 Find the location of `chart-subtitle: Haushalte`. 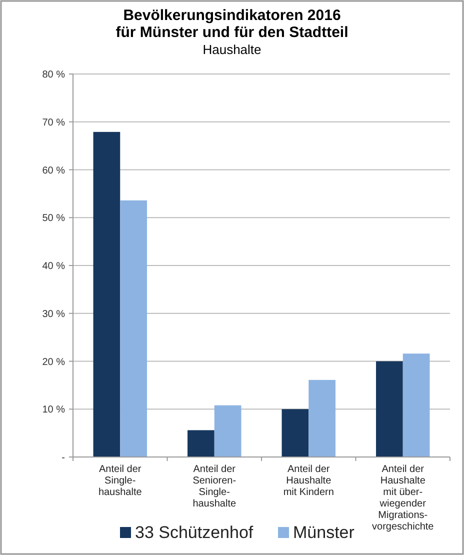

chart-subtitle: Haushalte is located at coordinates (232, 49).